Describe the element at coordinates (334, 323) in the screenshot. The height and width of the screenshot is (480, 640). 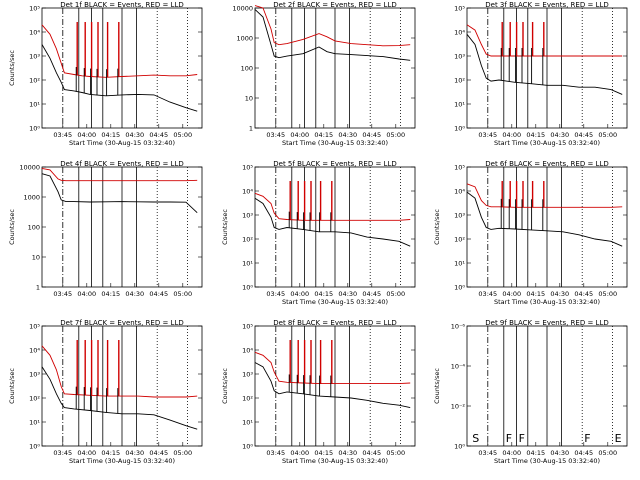
I see `panel-title: Det 8f BLACK = Events, RED = LLD` at that location.